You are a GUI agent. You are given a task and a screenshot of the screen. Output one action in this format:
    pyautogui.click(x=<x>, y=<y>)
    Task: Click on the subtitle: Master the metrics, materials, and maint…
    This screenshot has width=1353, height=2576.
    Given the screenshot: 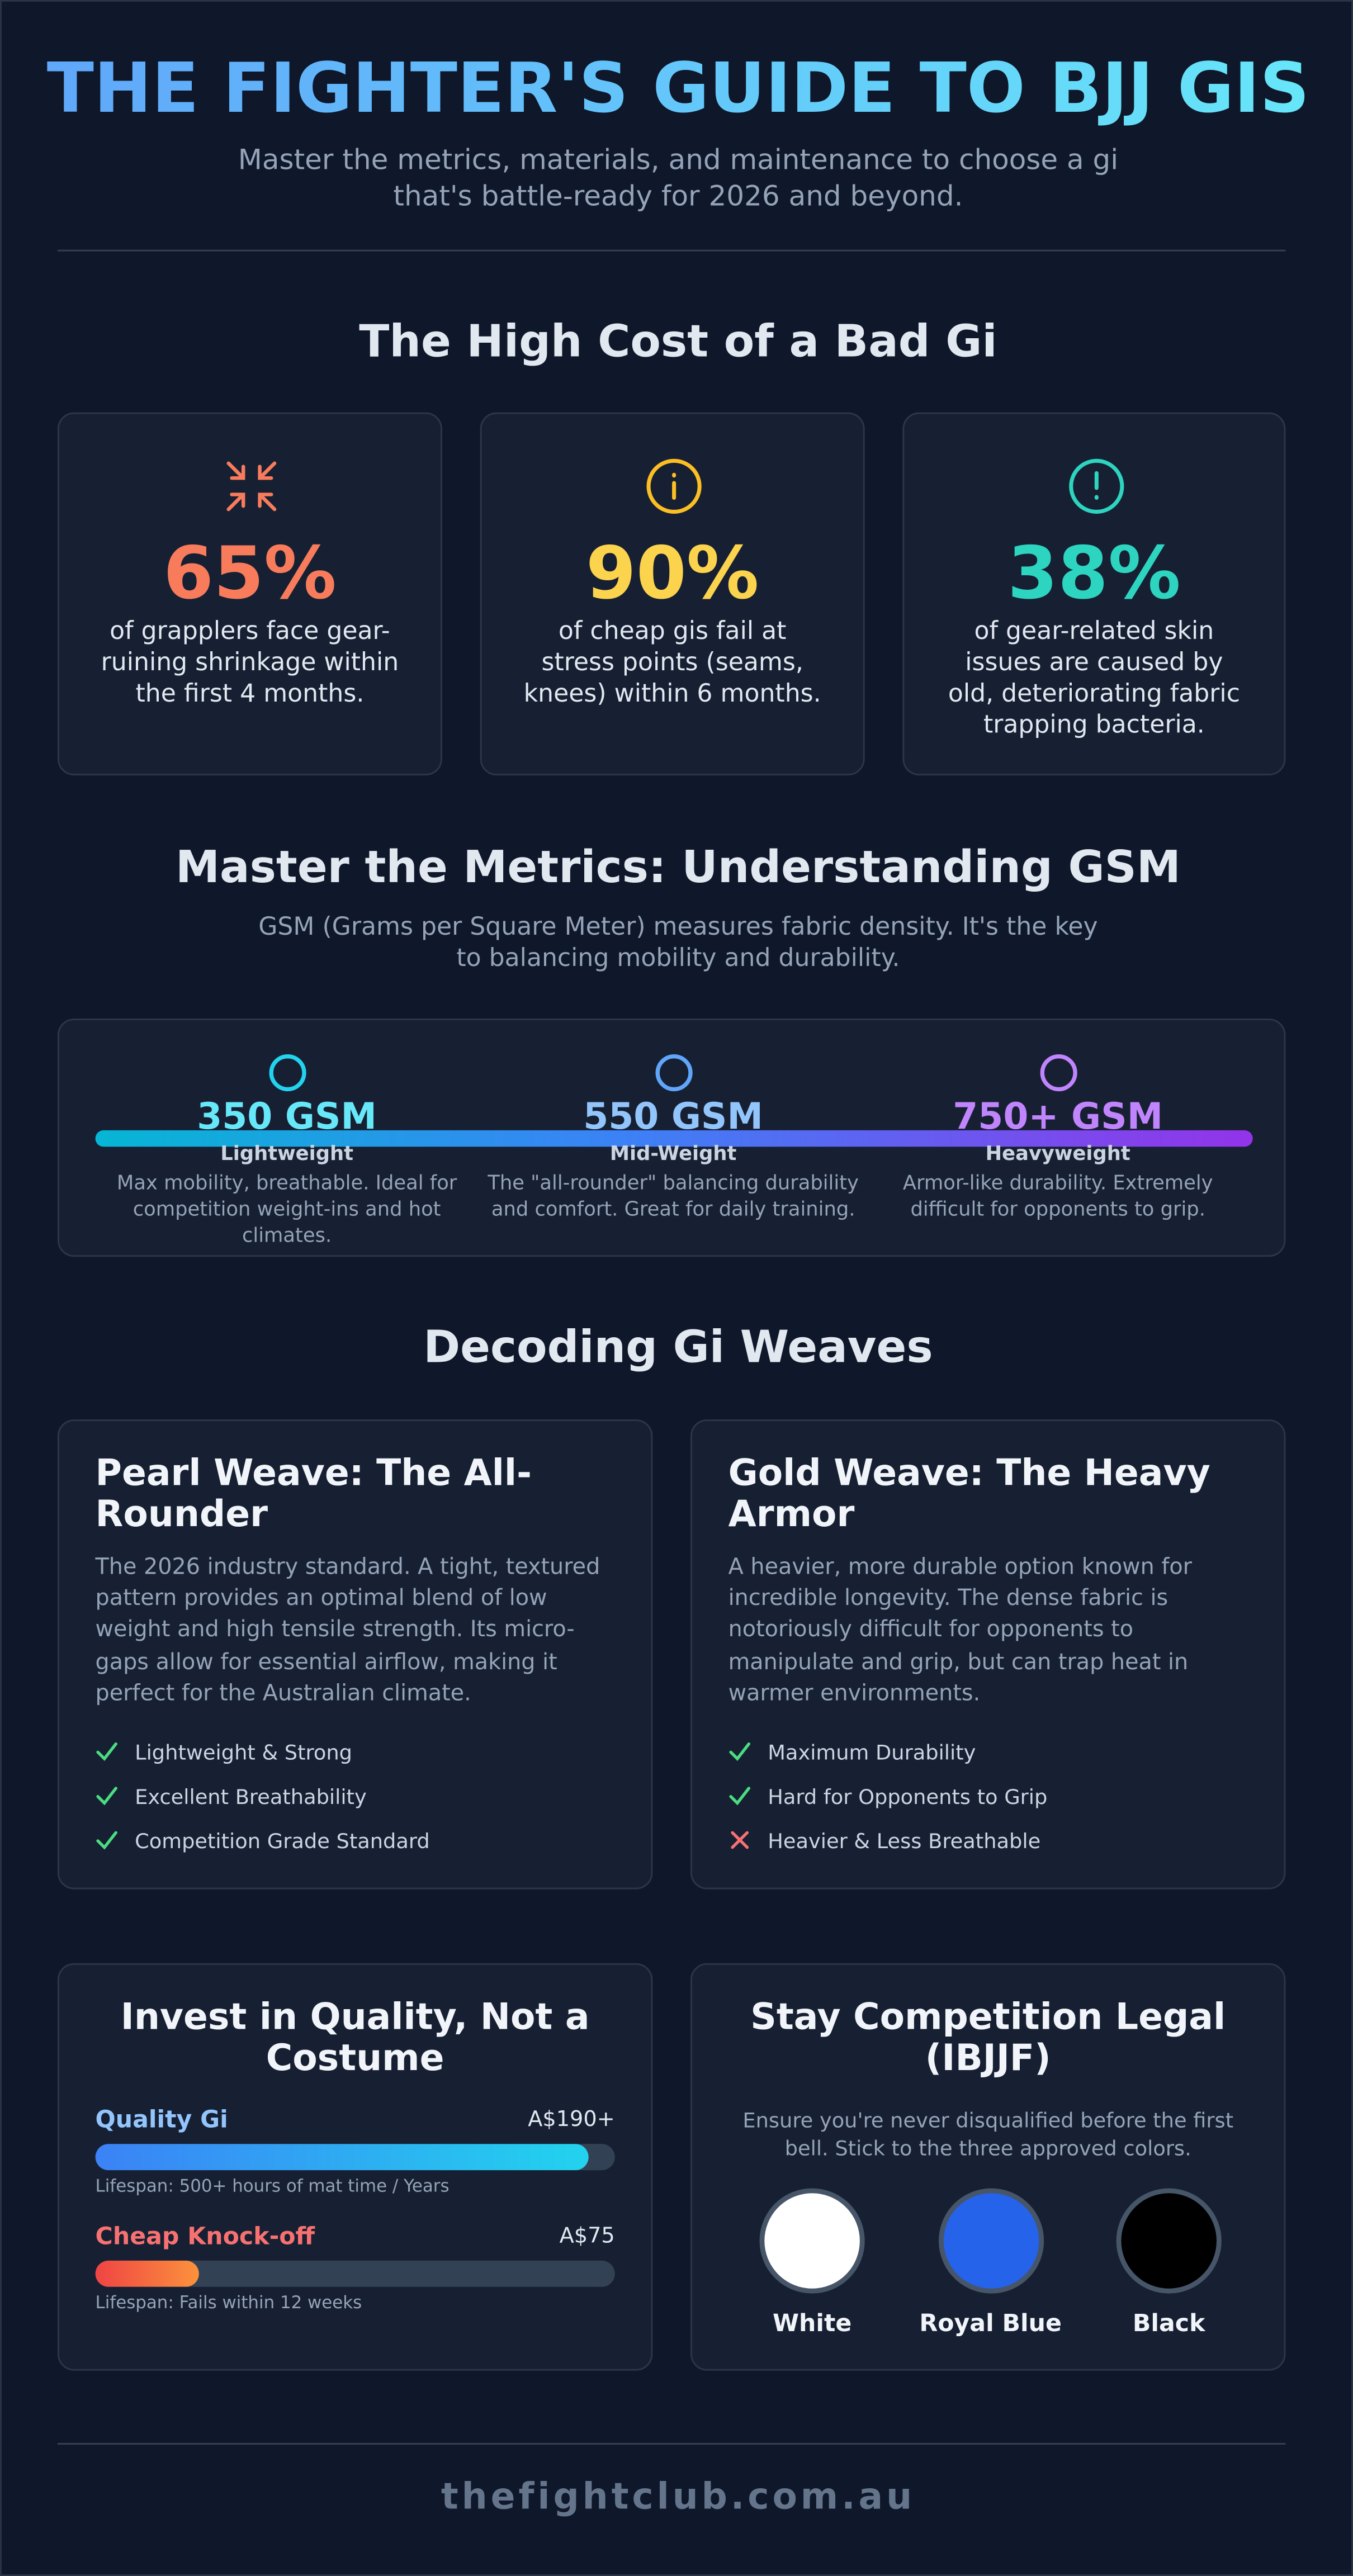 What is the action you would take?
    pyautogui.click(x=678, y=179)
    